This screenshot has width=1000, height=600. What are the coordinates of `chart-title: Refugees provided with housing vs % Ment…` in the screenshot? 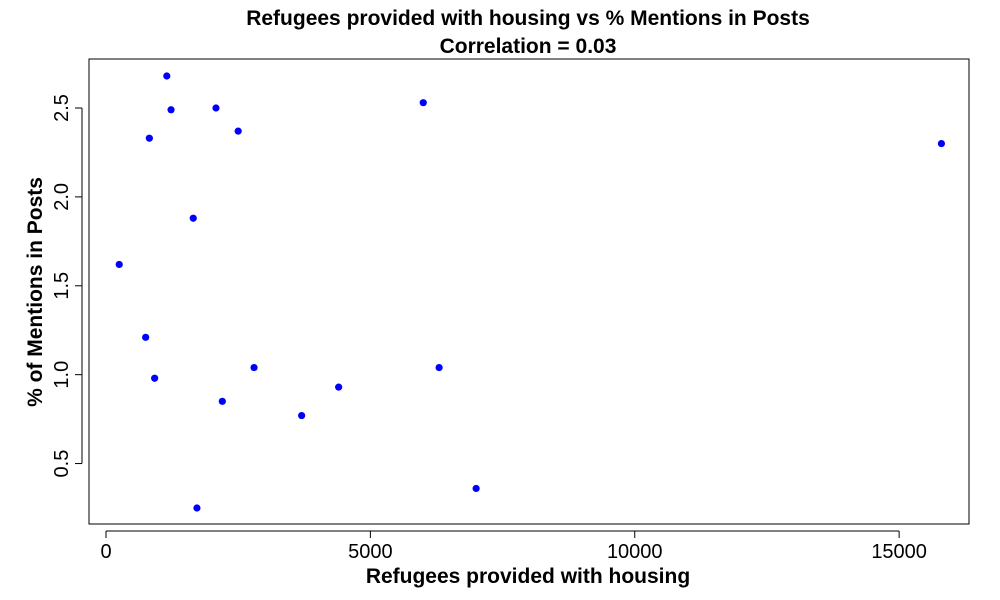 It's located at (528, 18).